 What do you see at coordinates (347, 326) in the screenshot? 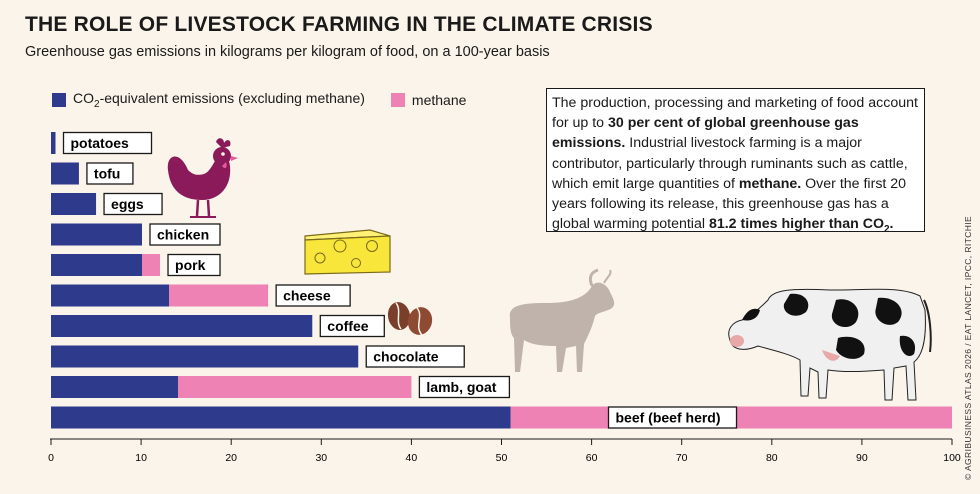
I see `bar-label-text: coffee` at bounding box center [347, 326].